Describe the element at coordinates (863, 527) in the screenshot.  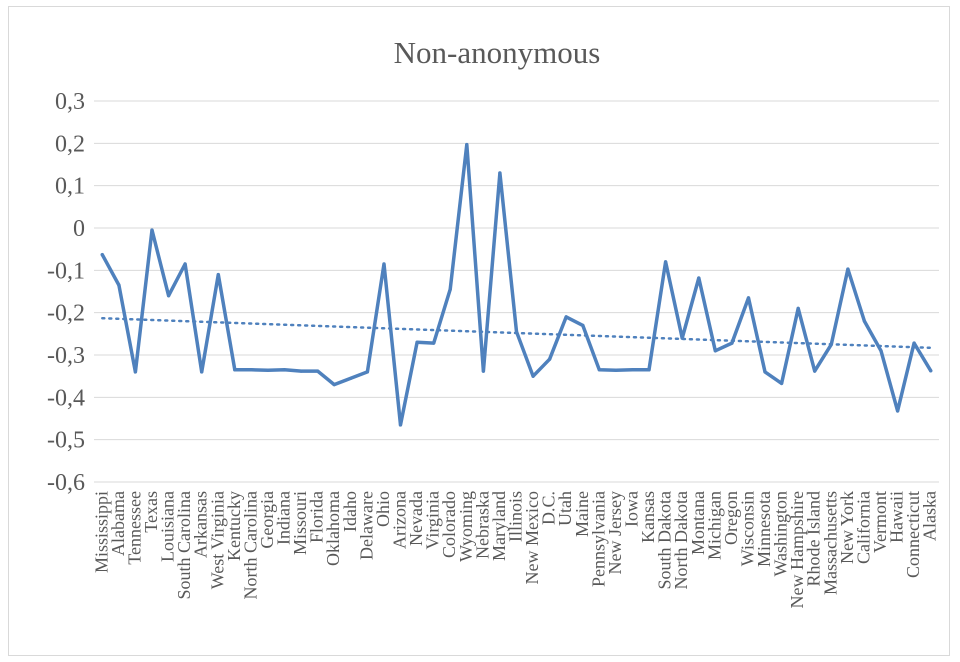
I see `x-tick-label: California` at that location.